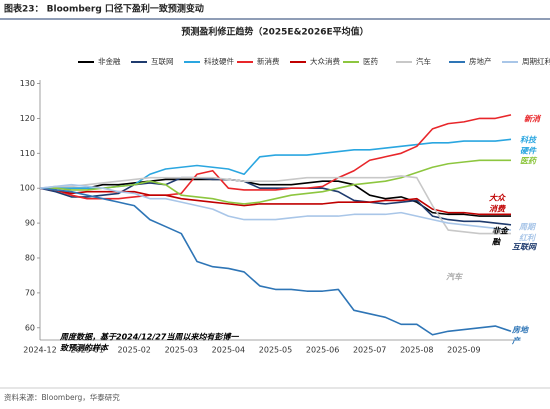  I want to click on y-tick-label: 100, so click(27, 188).